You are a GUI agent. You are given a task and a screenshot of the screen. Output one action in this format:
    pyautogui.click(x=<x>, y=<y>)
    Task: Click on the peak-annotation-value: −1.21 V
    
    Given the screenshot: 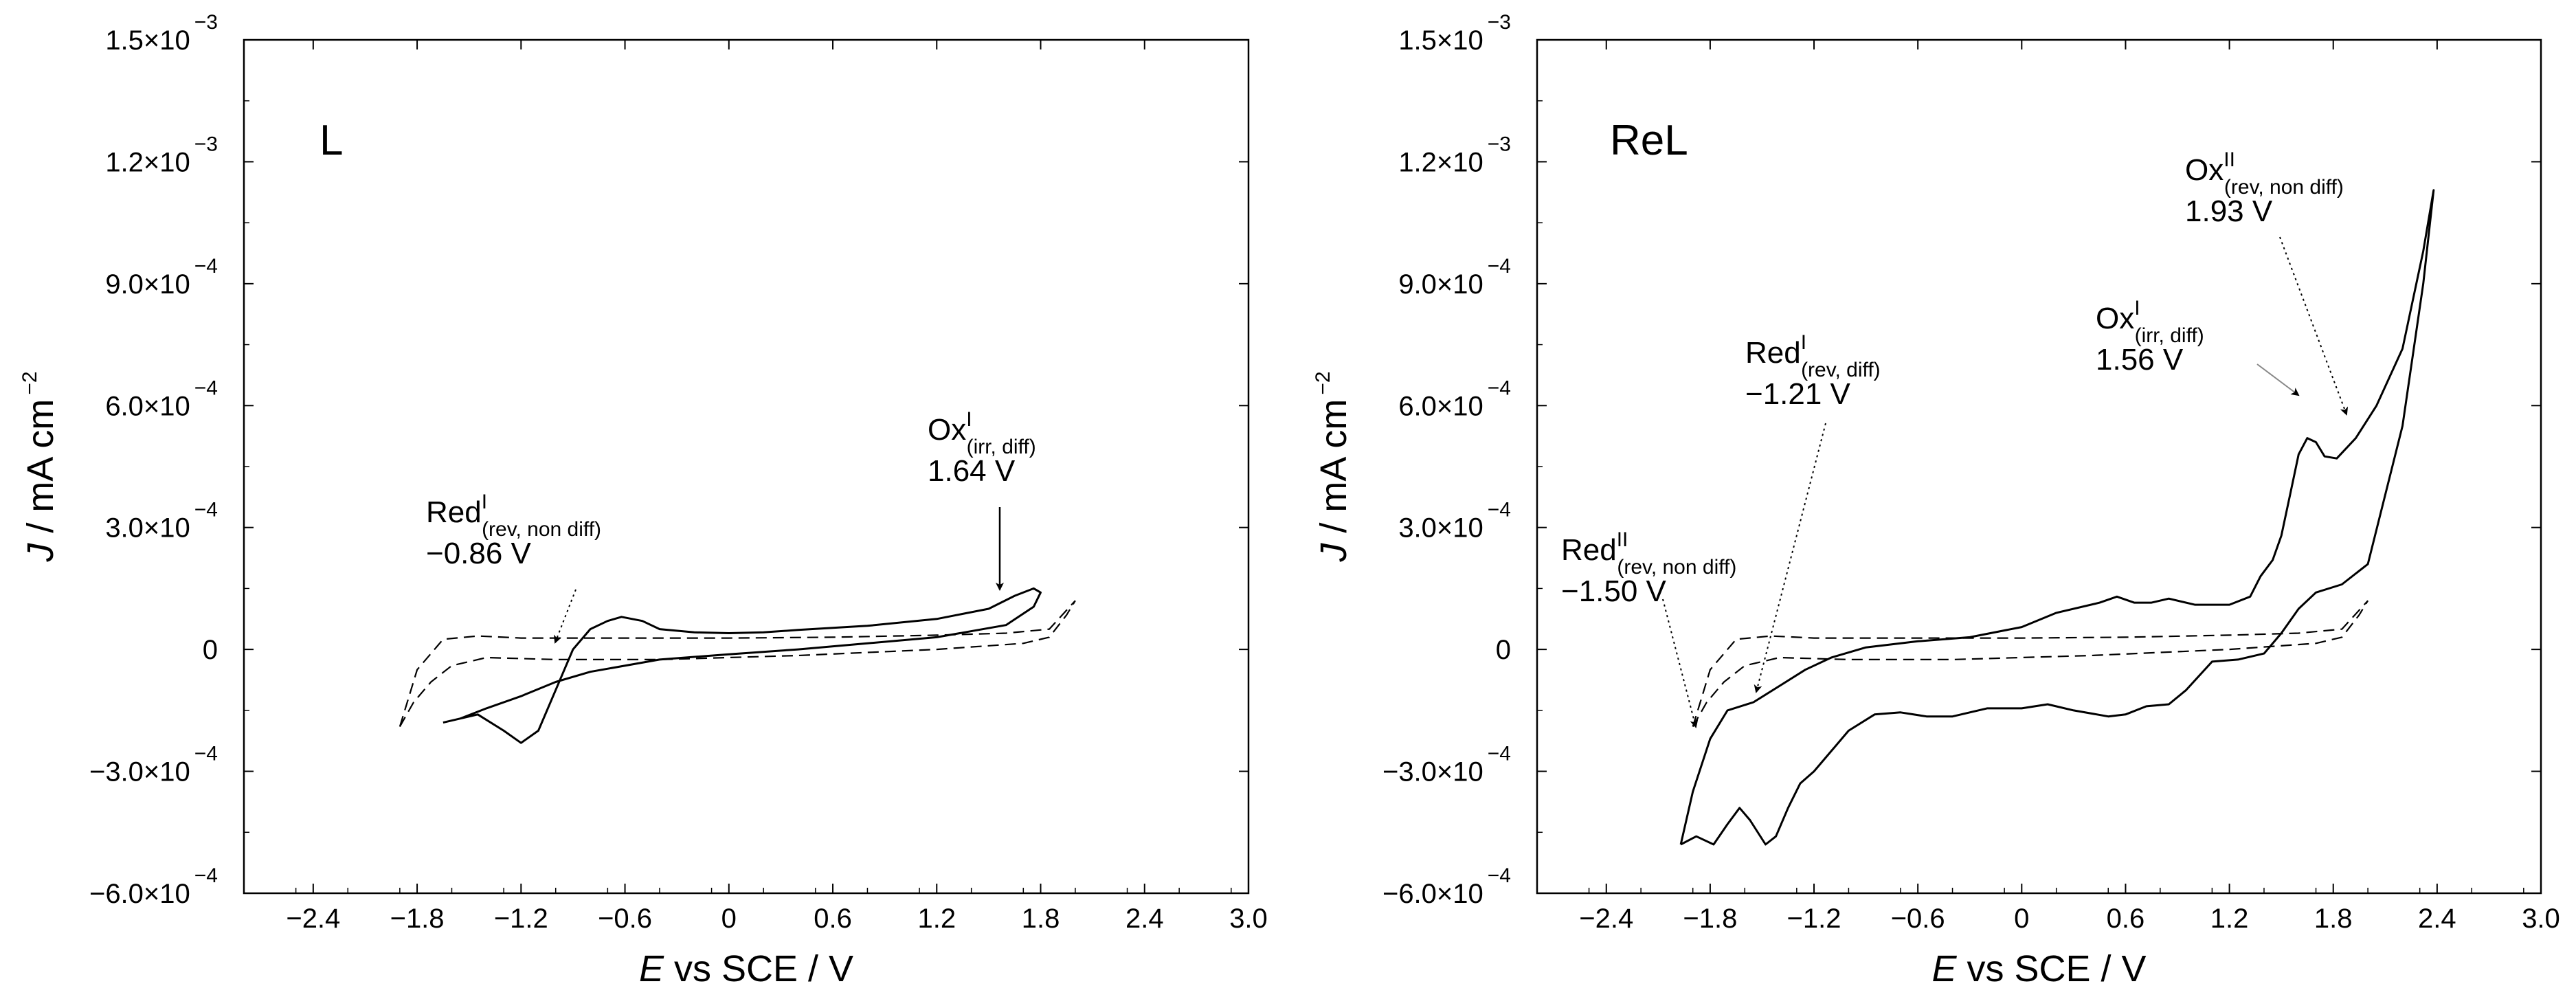 What is the action you would take?
    pyautogui.click(x=1798, y=394)
    